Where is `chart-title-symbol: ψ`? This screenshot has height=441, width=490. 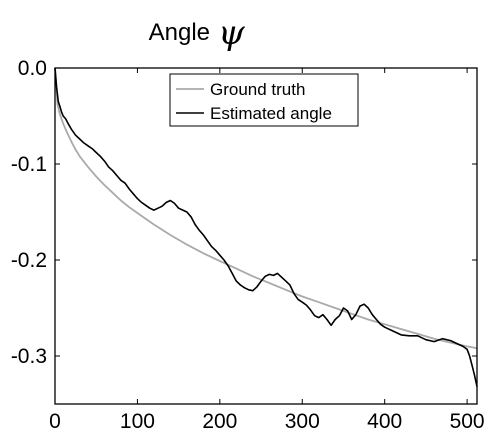 chart-title-symbol: ψ is located at coordinates (231, 33).